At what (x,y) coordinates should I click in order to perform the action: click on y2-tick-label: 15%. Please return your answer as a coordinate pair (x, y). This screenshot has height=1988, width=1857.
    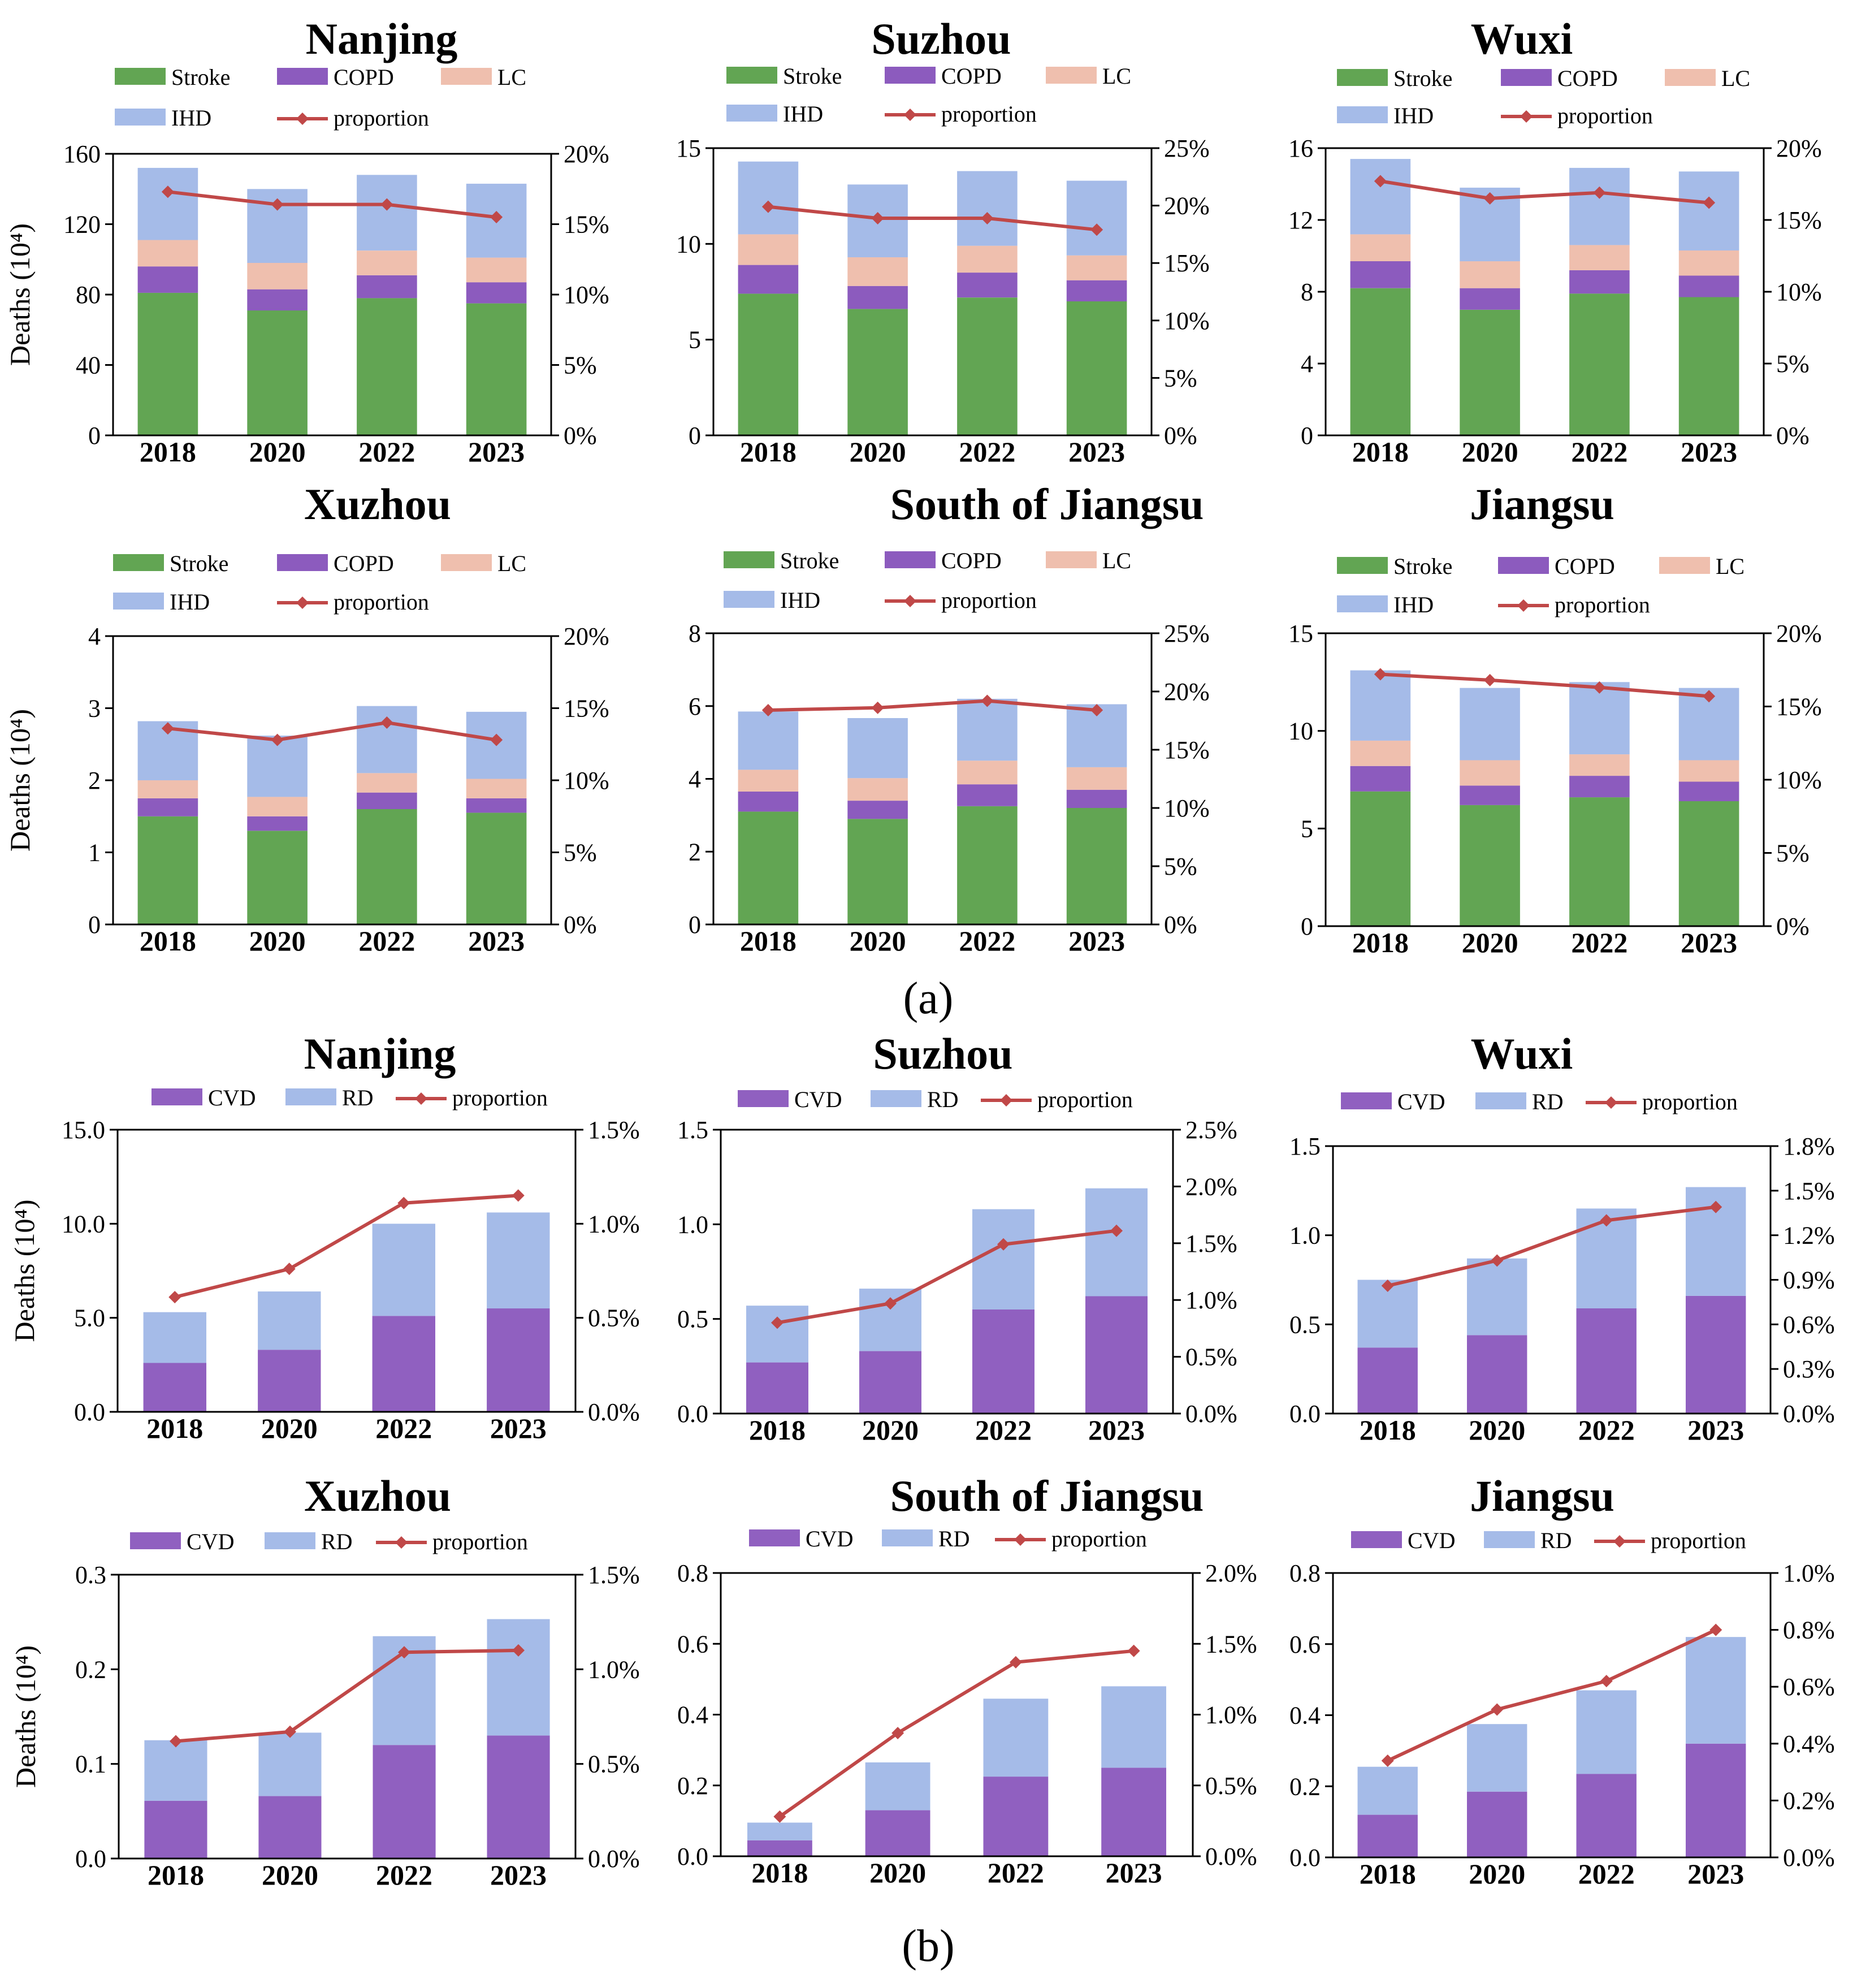
    Looking at the image, I should click on (1187, 750).